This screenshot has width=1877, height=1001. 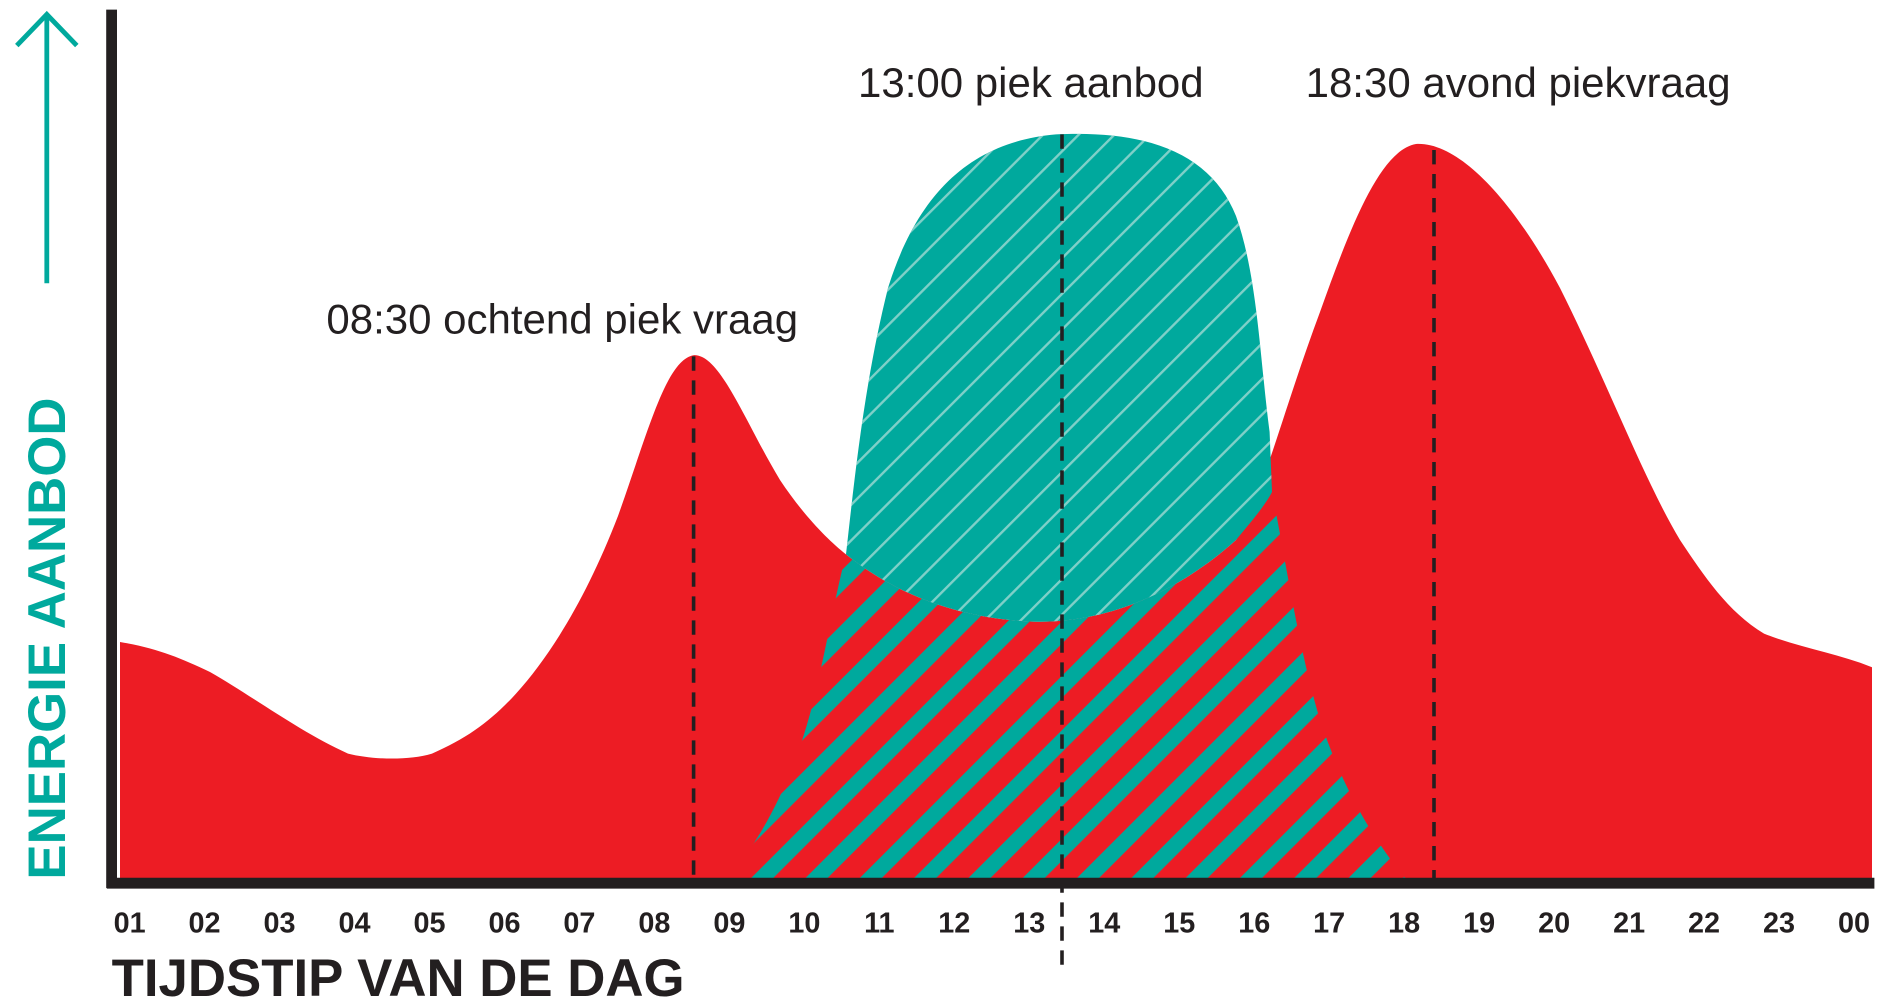 I want to click on annotation: 13:00 piek aanbod, so click(x=1031, y=82).